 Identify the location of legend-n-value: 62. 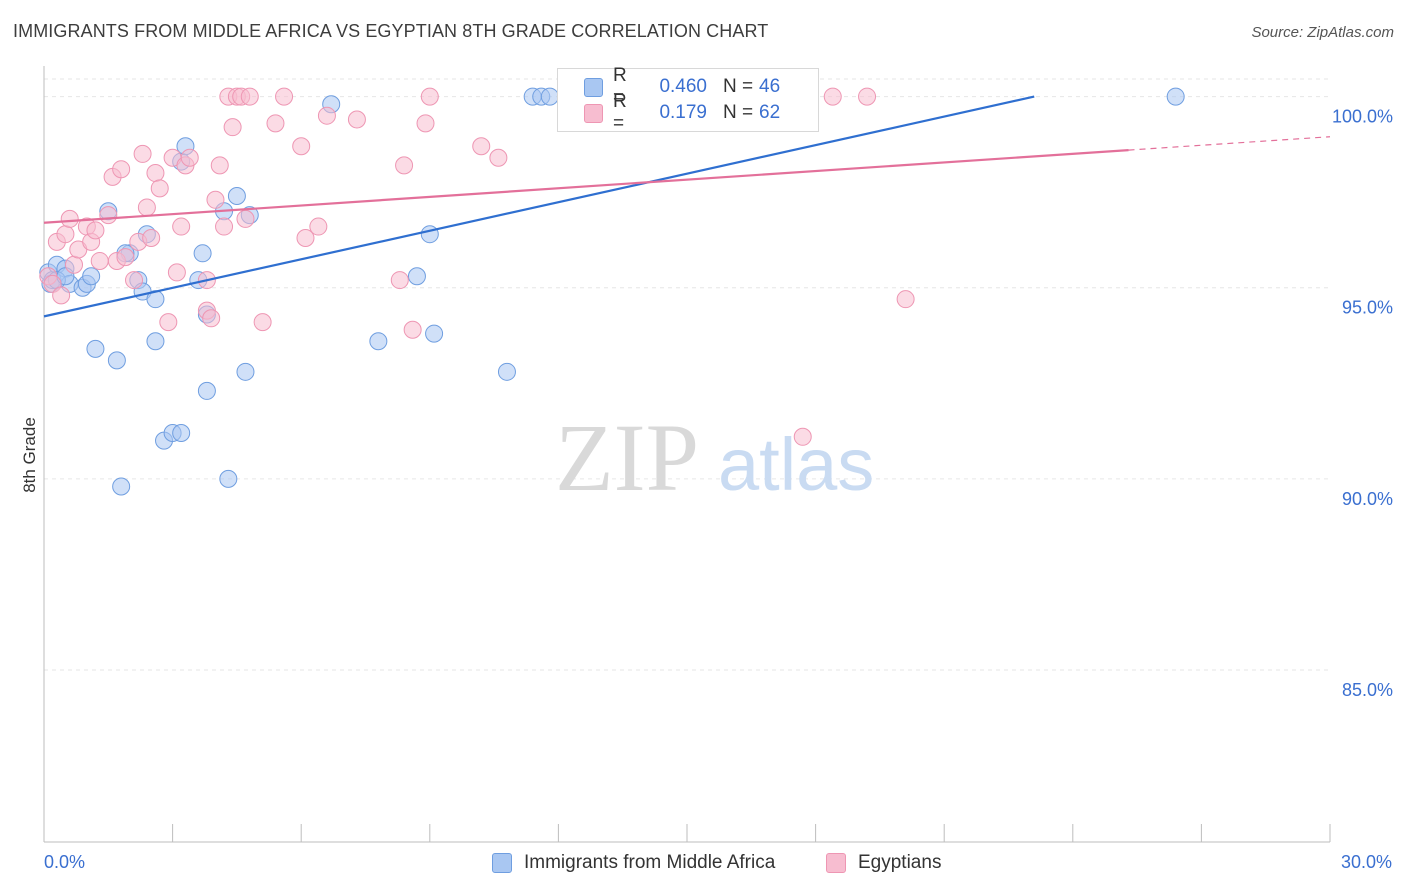
(770, 112).